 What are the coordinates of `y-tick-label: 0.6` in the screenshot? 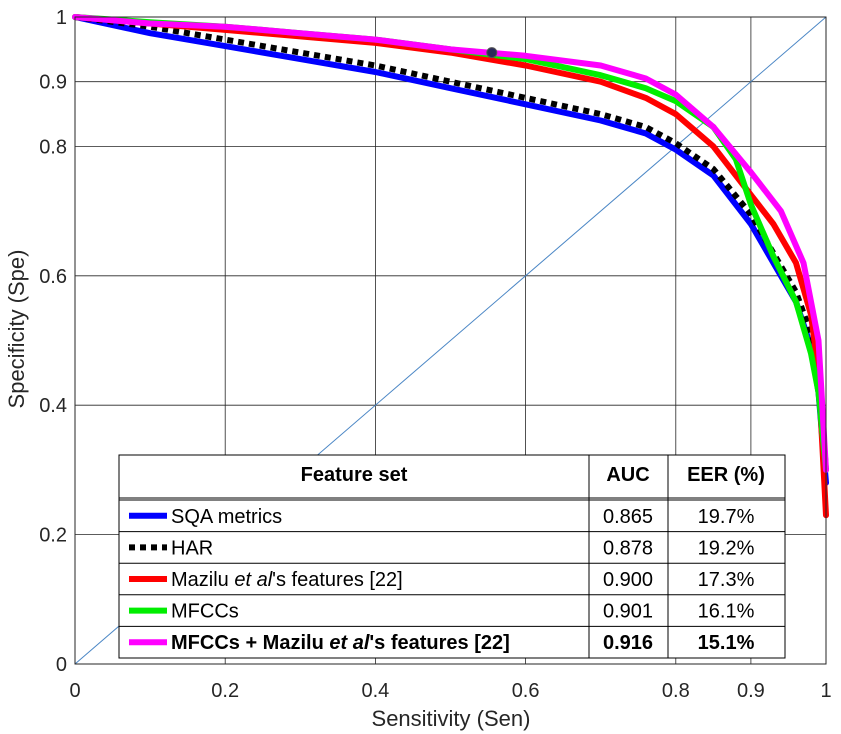 It's located at (53, 277).